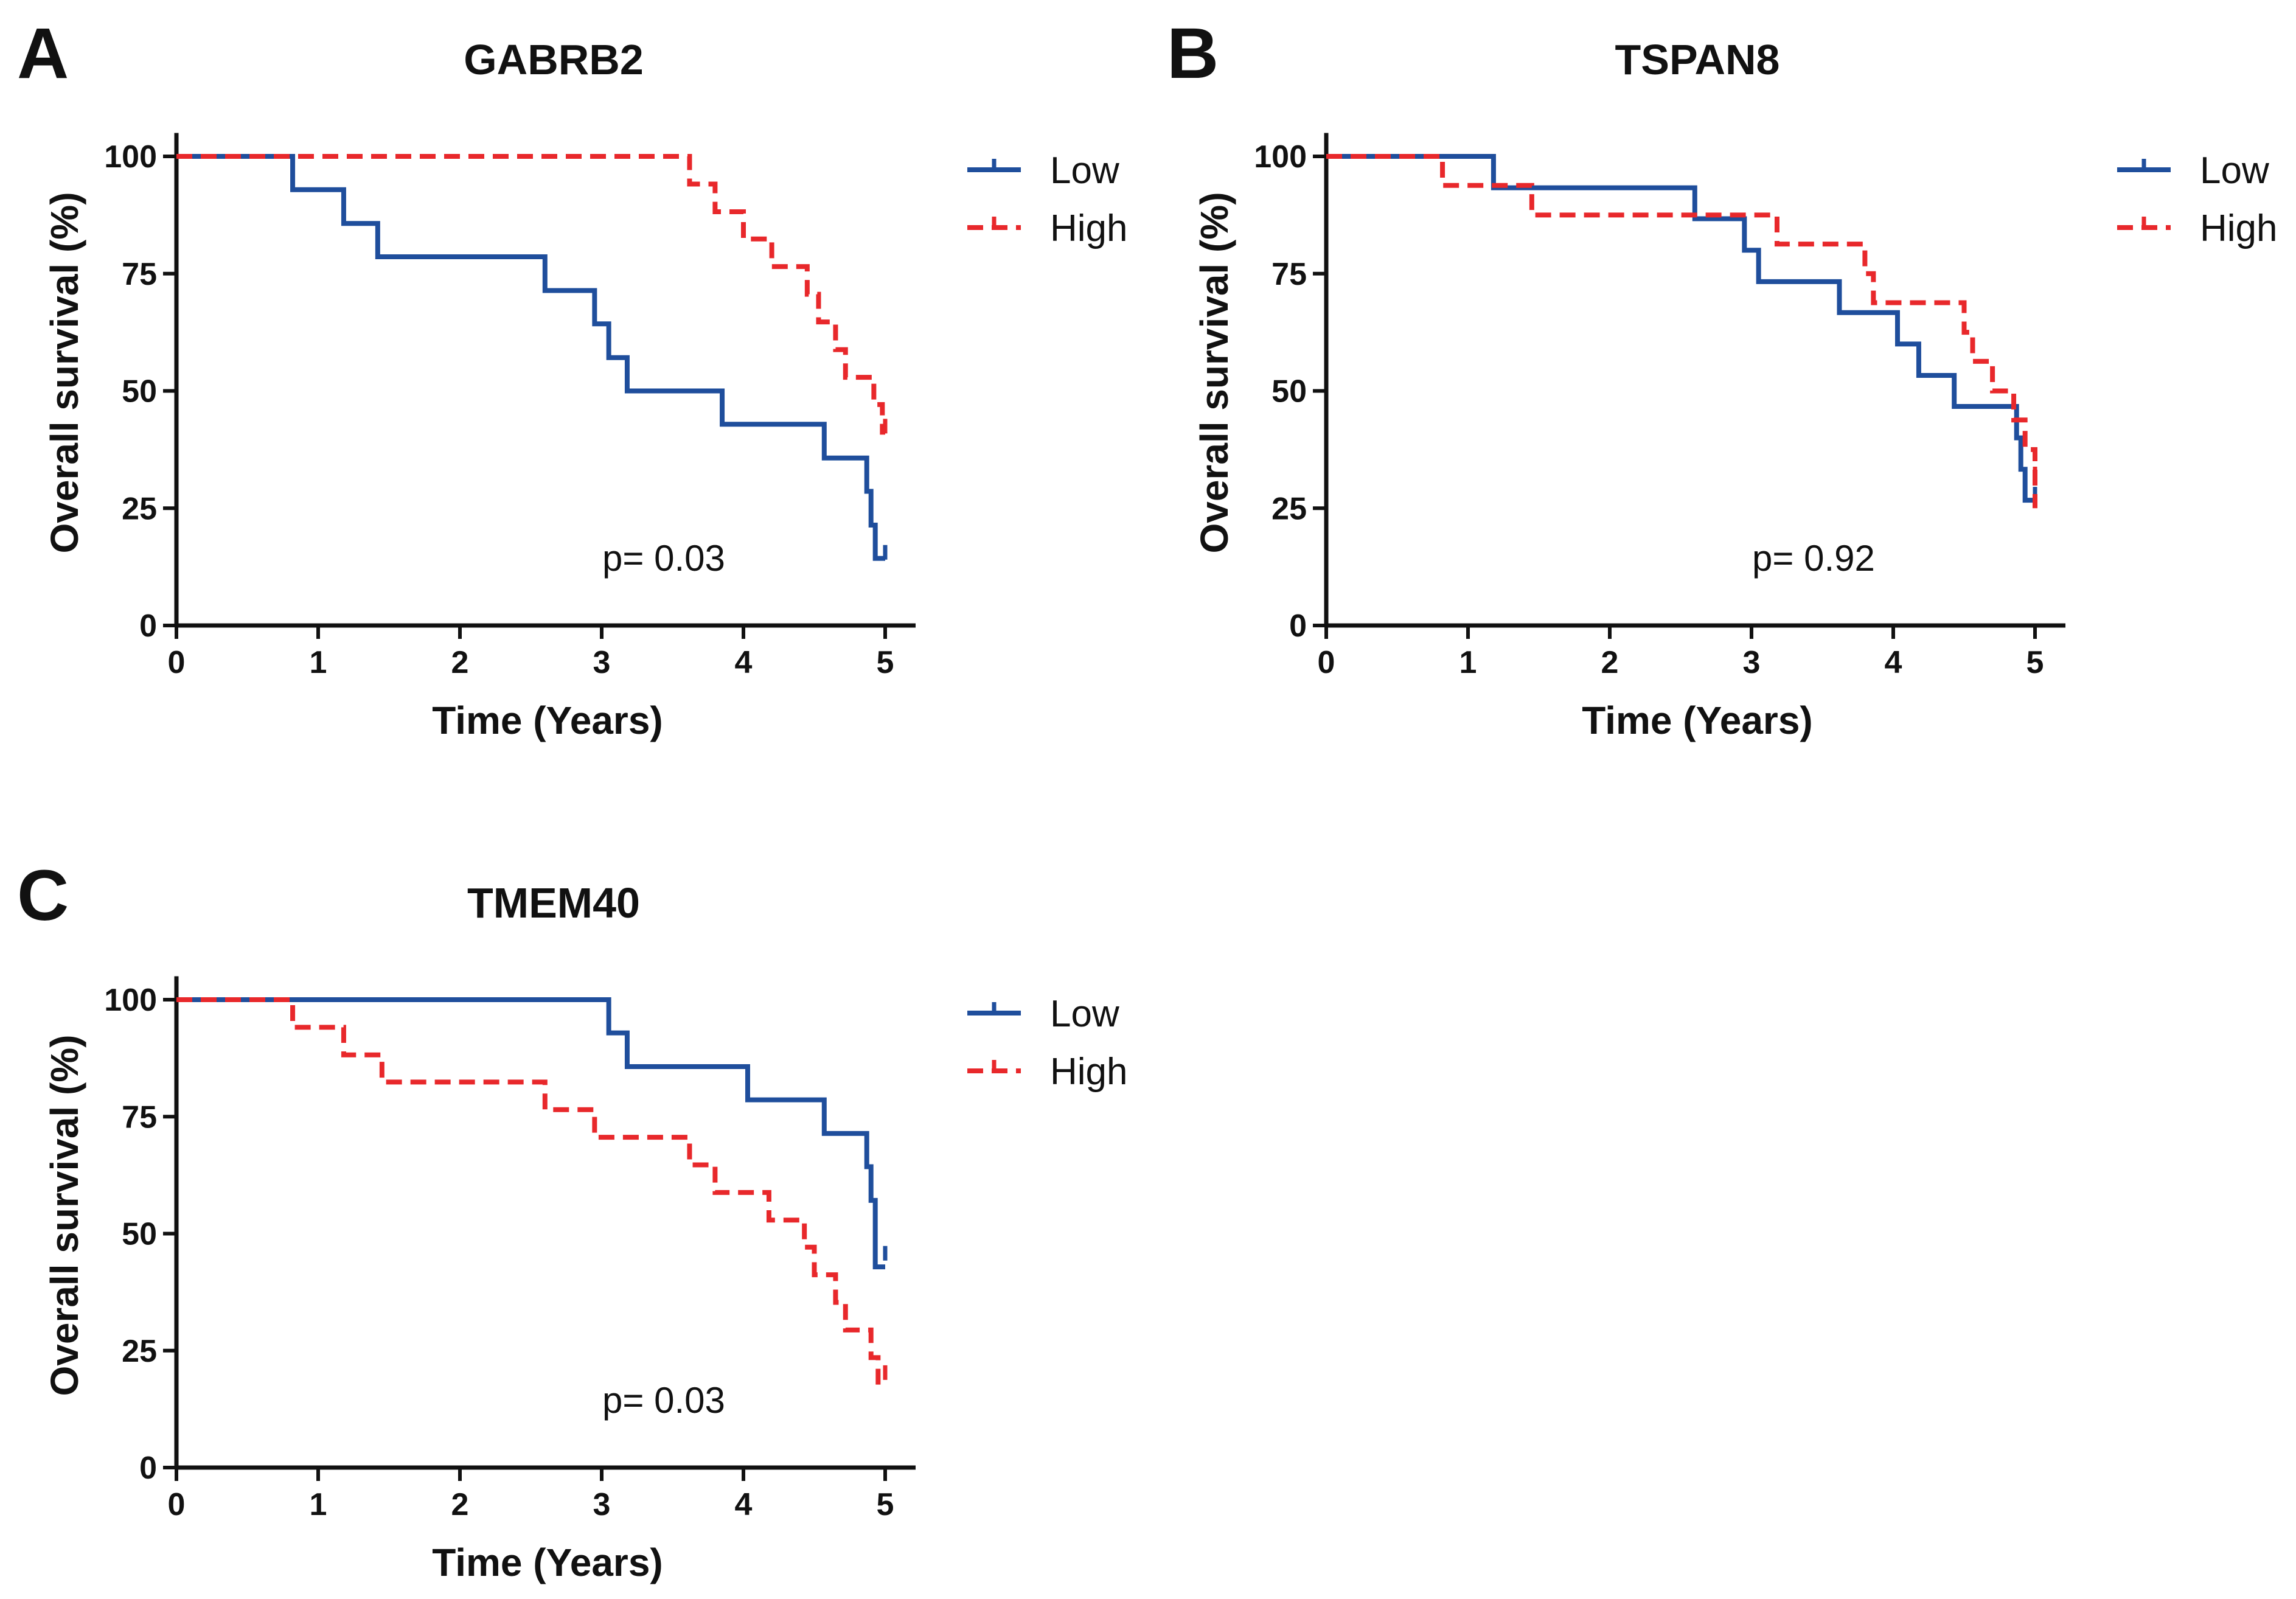 The image size is (2296, 1599). I want to click on p-value-annotation: p= 0.92, so click(1813, 558).